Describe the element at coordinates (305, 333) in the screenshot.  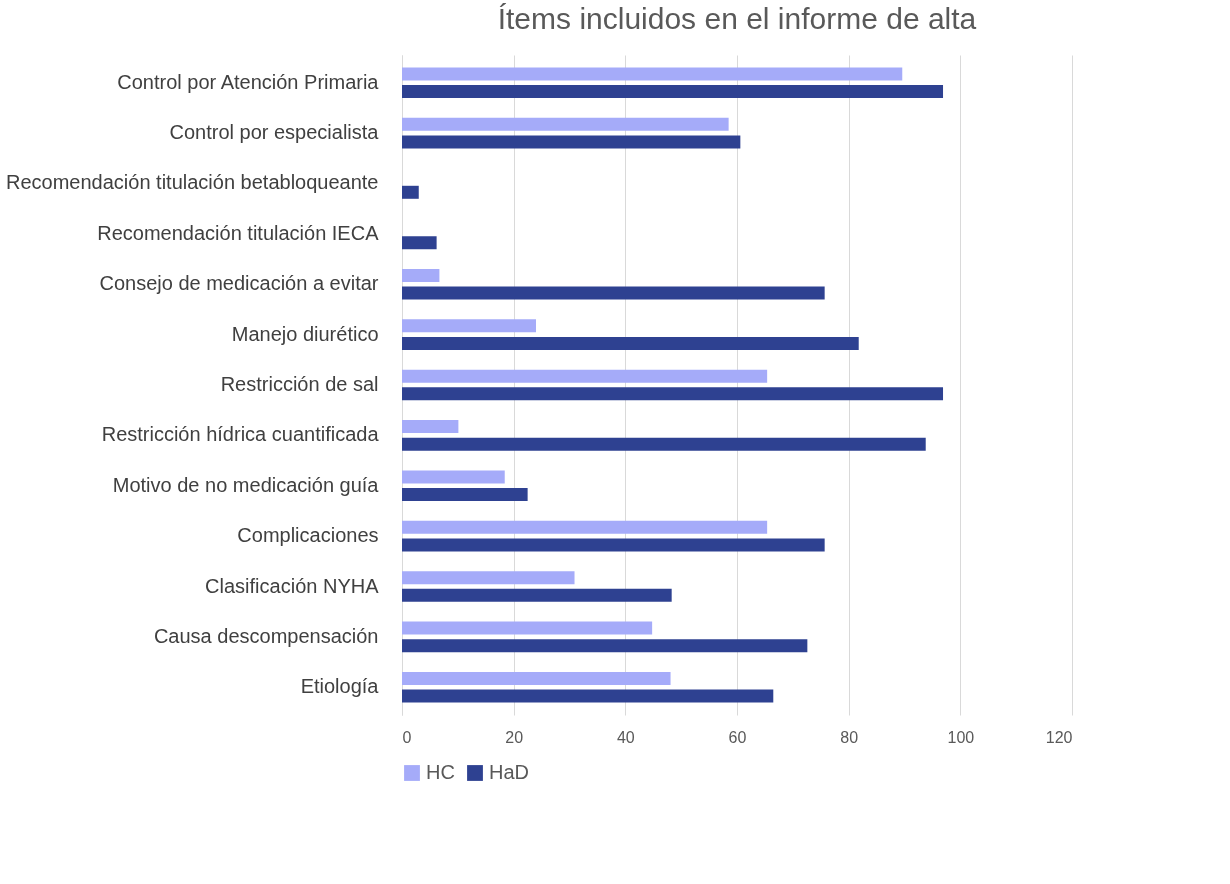
I see `y-tick-label: Manejo diurético` at that location.